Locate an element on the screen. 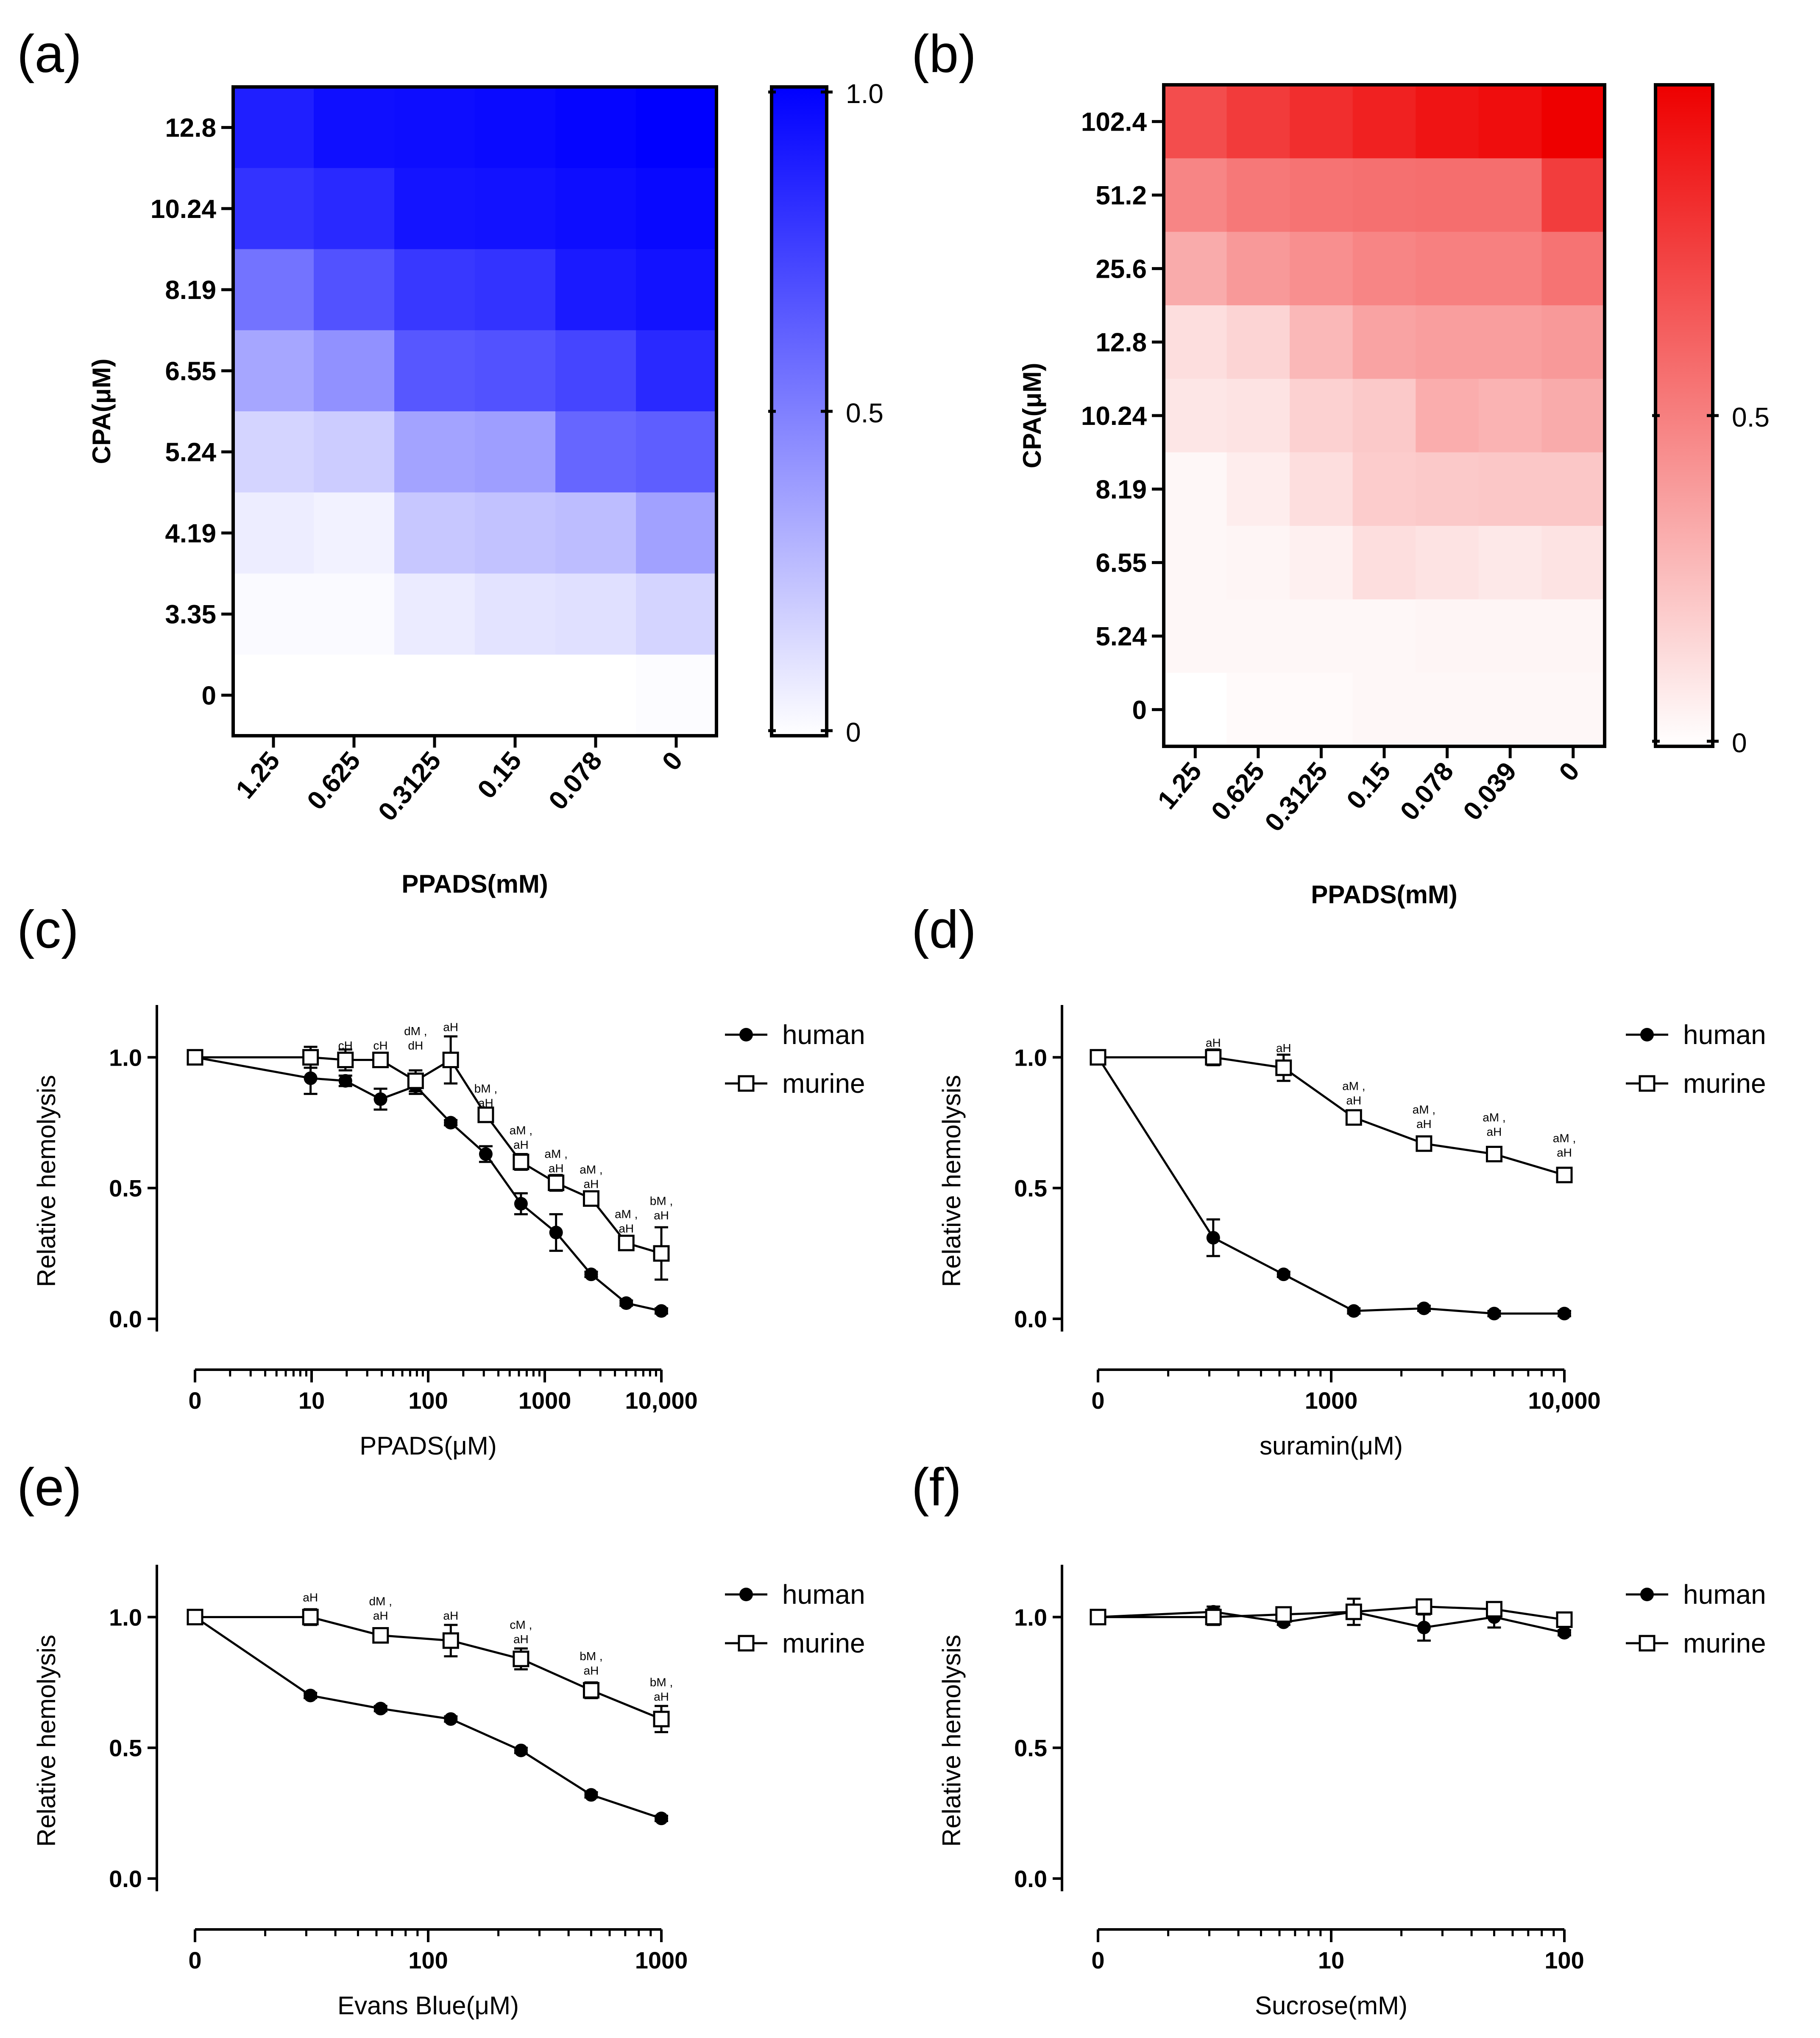 The image size is (1820, 2038). x-axis-label: PPADS(μM) is located at coordinates (428, 1446).